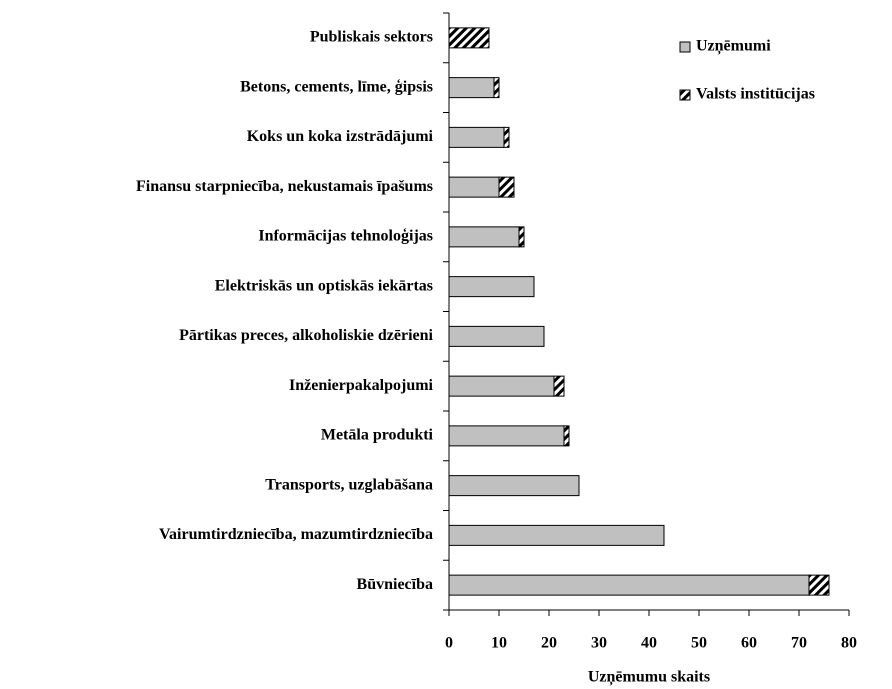  Describe the element at coordinates (349, 484) in the screenshot. I see `y-tick-label: Transports, uzglabāšana` at that location.